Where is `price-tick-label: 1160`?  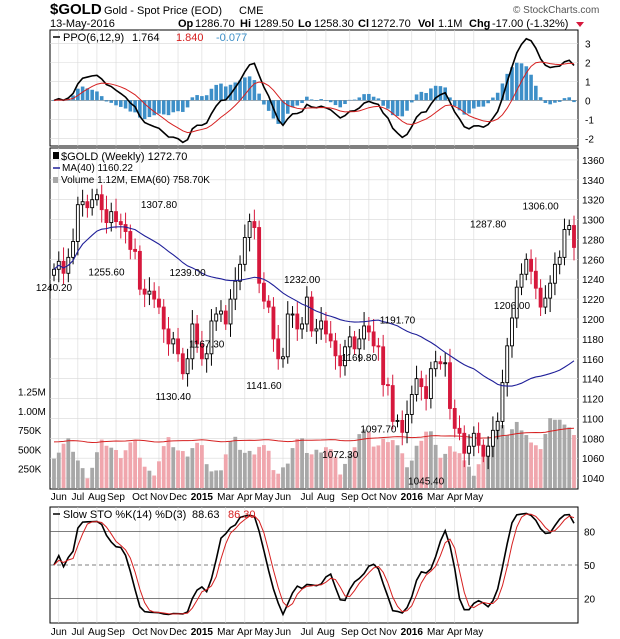 price-tick-label: 1160 is located at coordinates (593, 360).